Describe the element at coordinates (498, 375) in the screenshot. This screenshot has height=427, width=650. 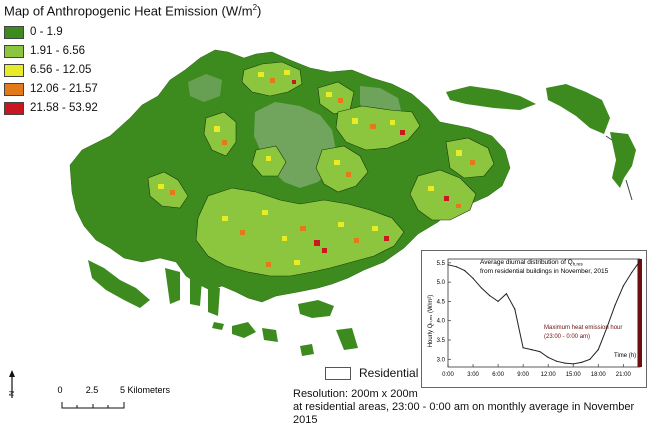
I see `x-tick-label: 6:00` at that location.